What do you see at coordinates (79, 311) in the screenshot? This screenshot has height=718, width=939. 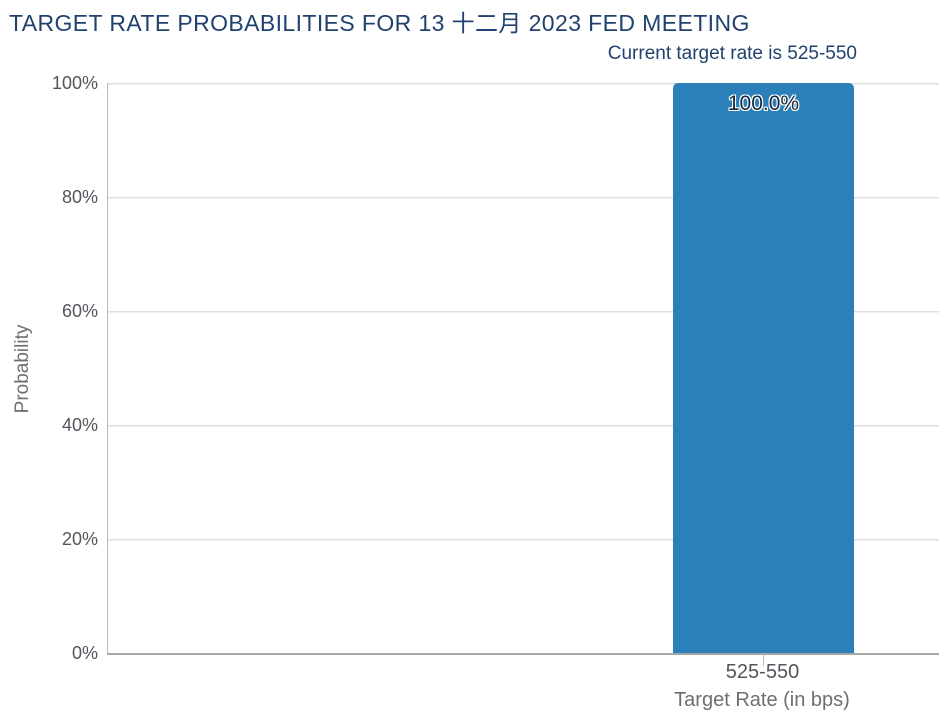 I see `y-tick-label-60: 60%` at bounding box center [79, 311].